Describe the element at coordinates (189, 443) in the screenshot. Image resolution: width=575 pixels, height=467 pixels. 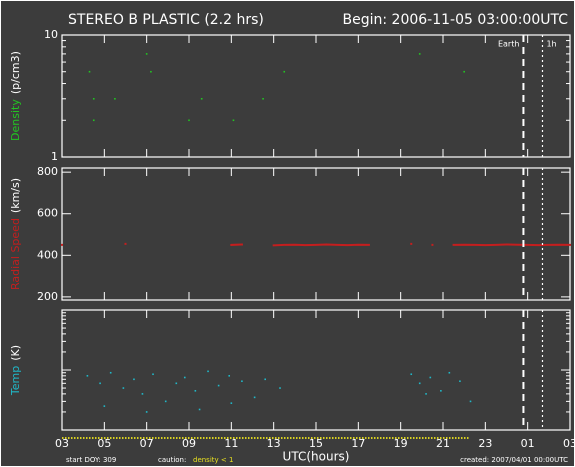
I see `x-tick-label: 09` at that location.